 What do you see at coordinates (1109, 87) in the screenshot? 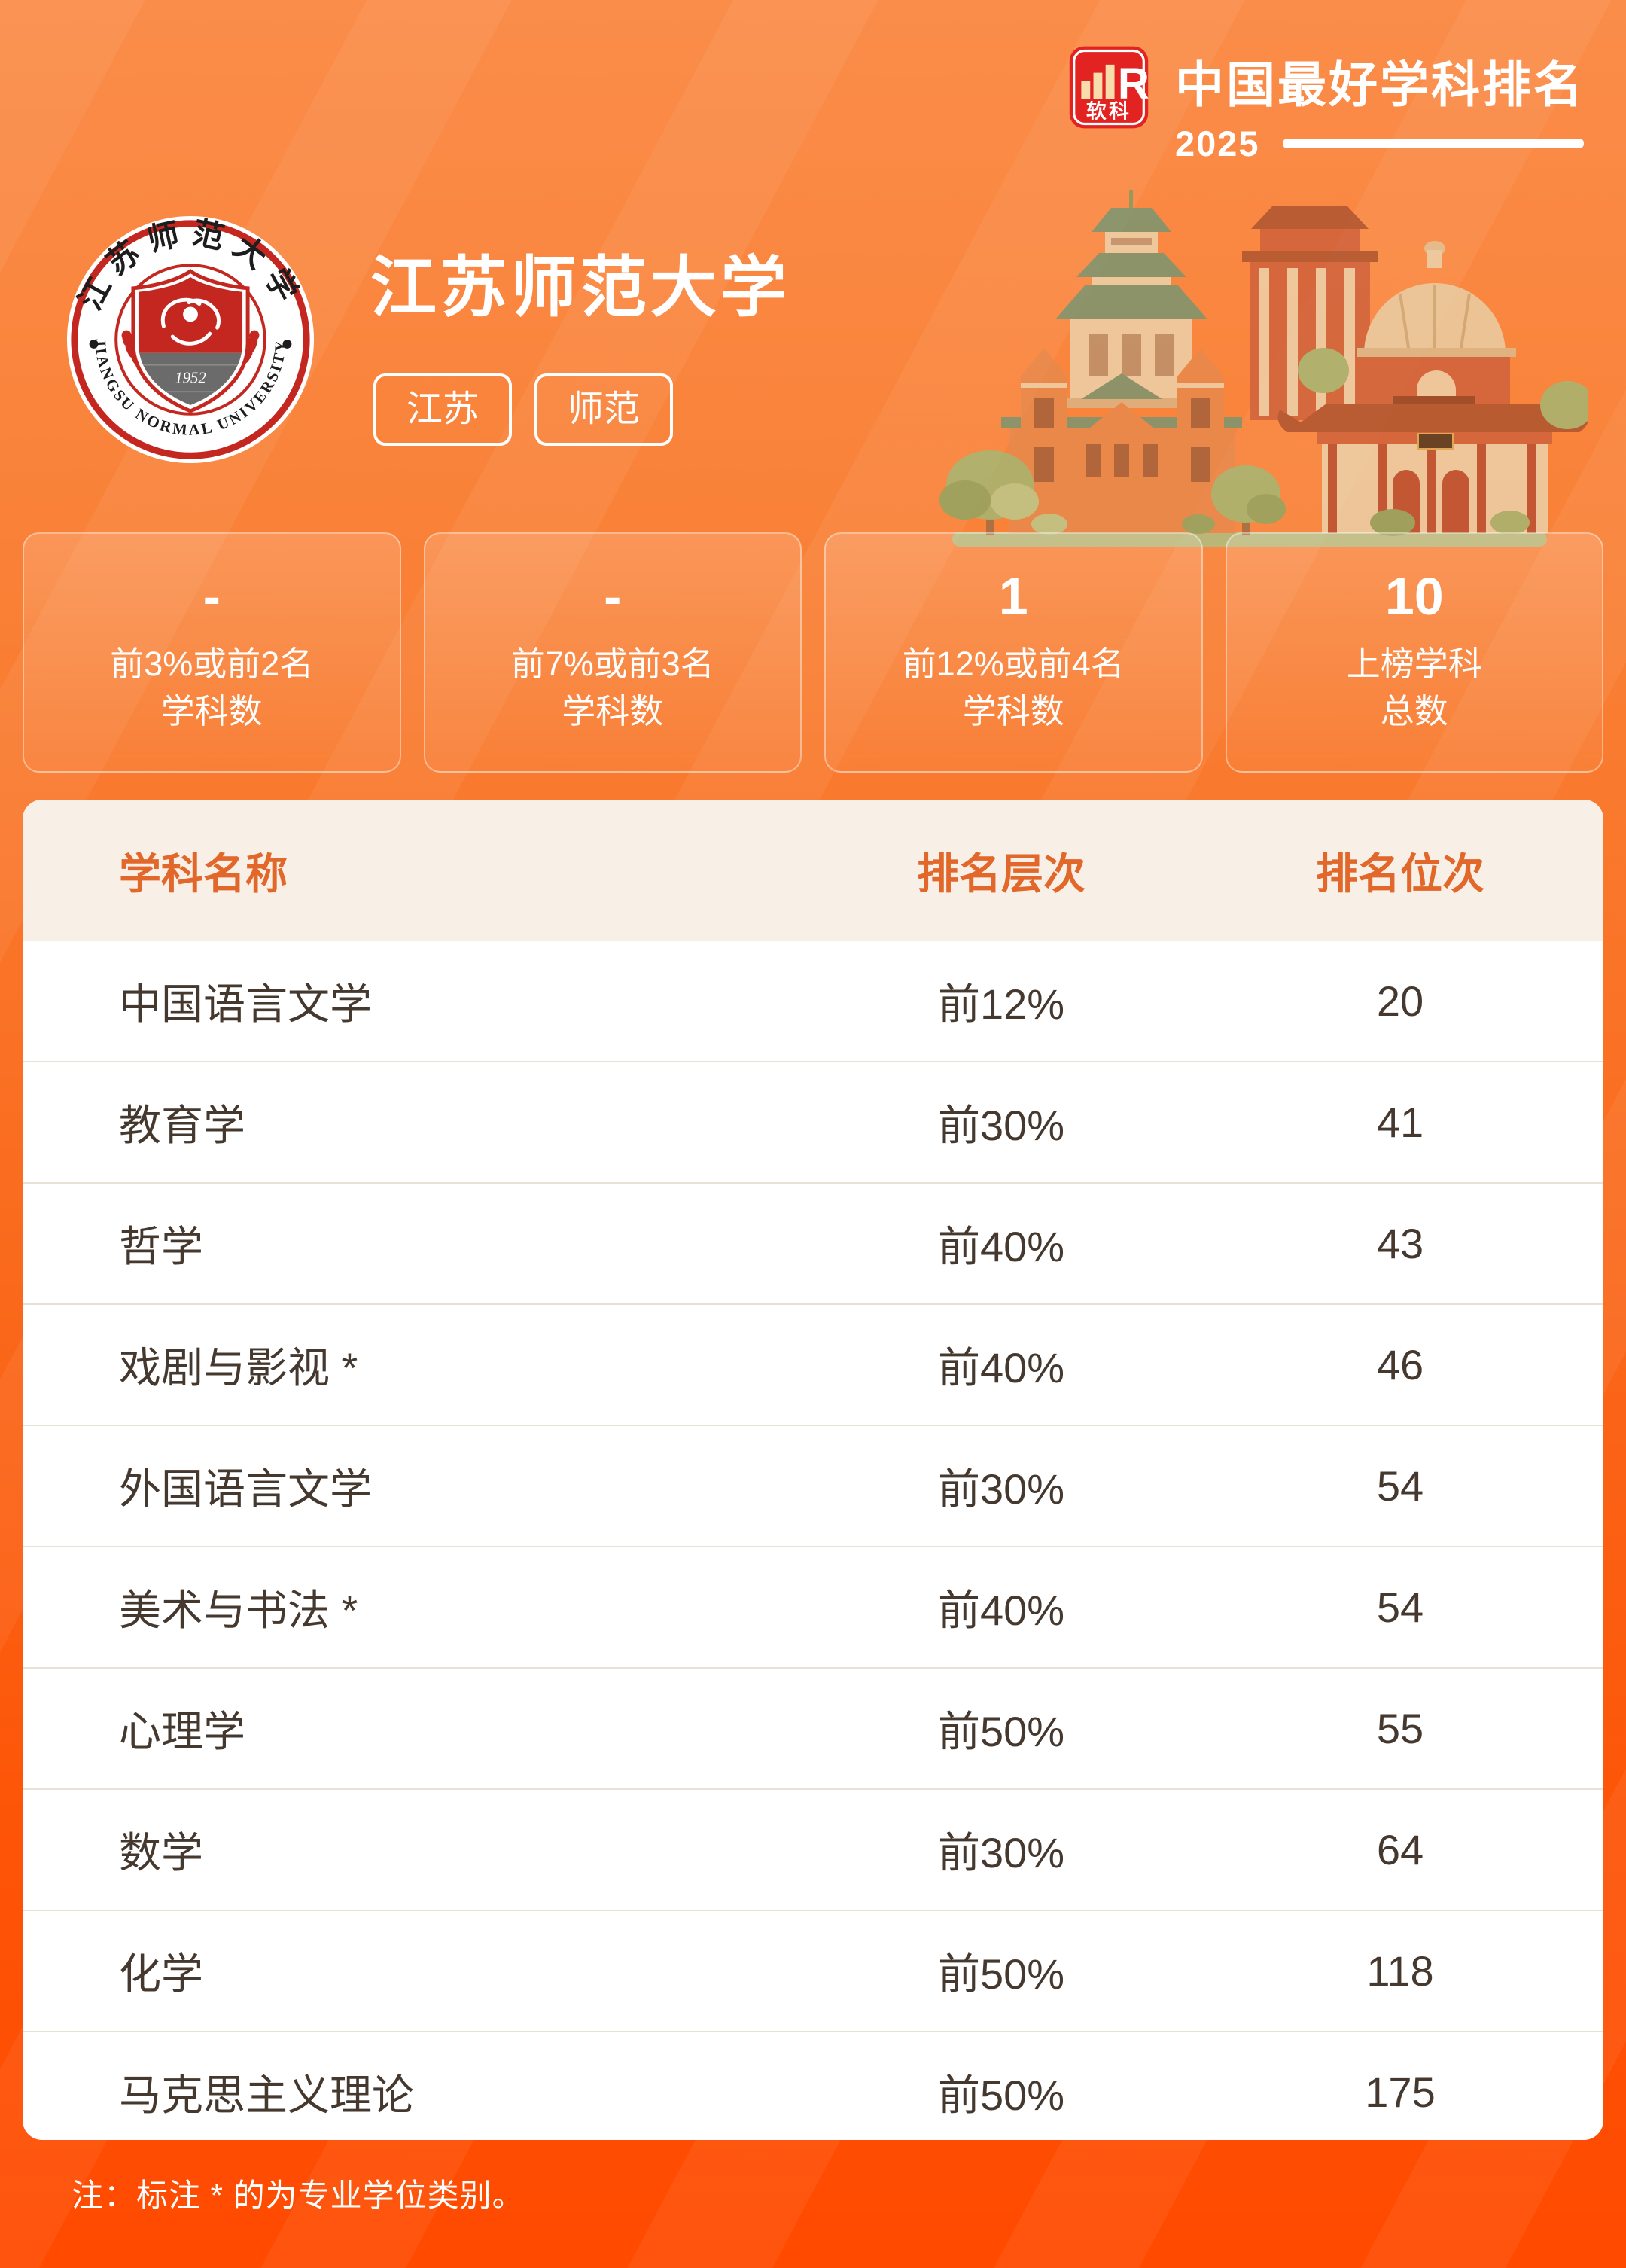
I see `shanghairanking-logo-icon: R 软科` at bounding box center [1109, 87].